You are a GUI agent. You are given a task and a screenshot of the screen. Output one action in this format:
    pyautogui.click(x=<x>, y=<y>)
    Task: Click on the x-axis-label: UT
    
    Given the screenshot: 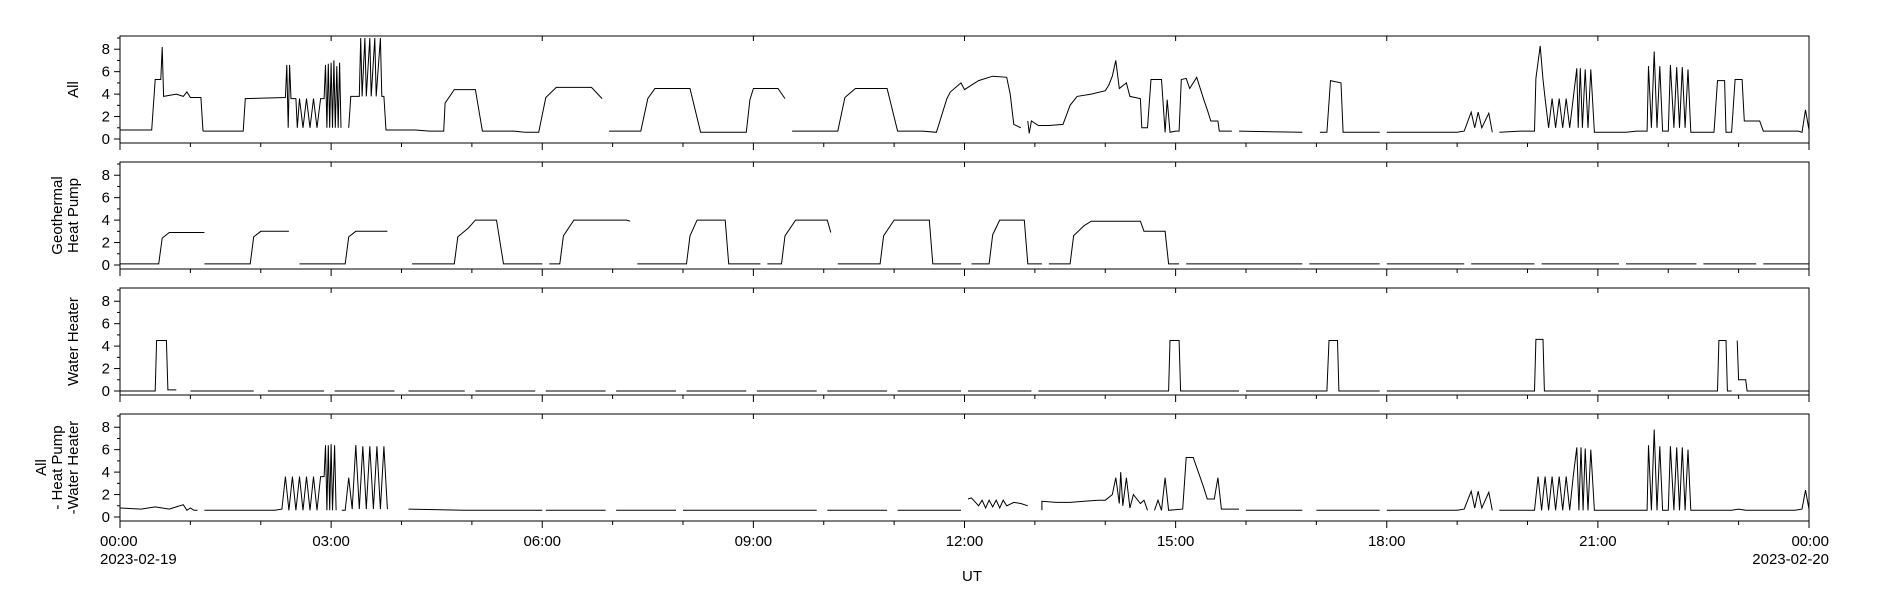 What is the action you would take?
    pyautogui.click(x=972, y=576)
    